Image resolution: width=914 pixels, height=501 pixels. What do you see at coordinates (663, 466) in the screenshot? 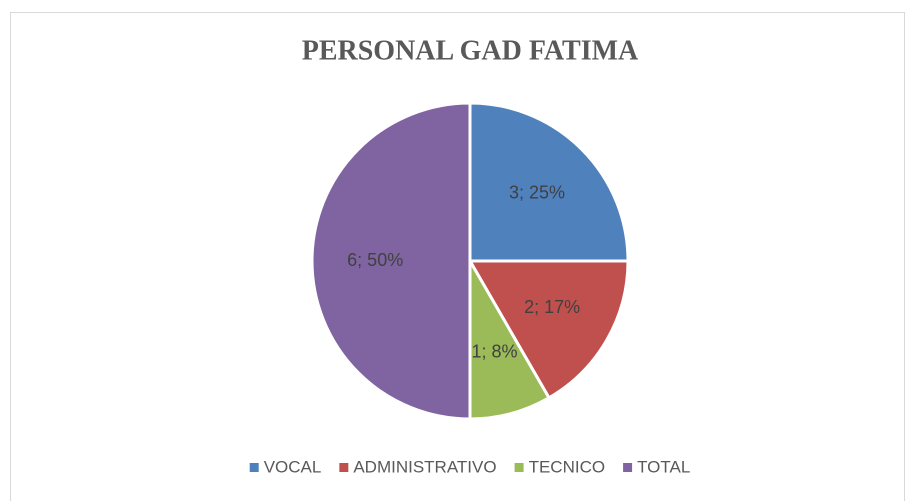
I see `legend-label: TOTAL` at bounding box center [663, 466].